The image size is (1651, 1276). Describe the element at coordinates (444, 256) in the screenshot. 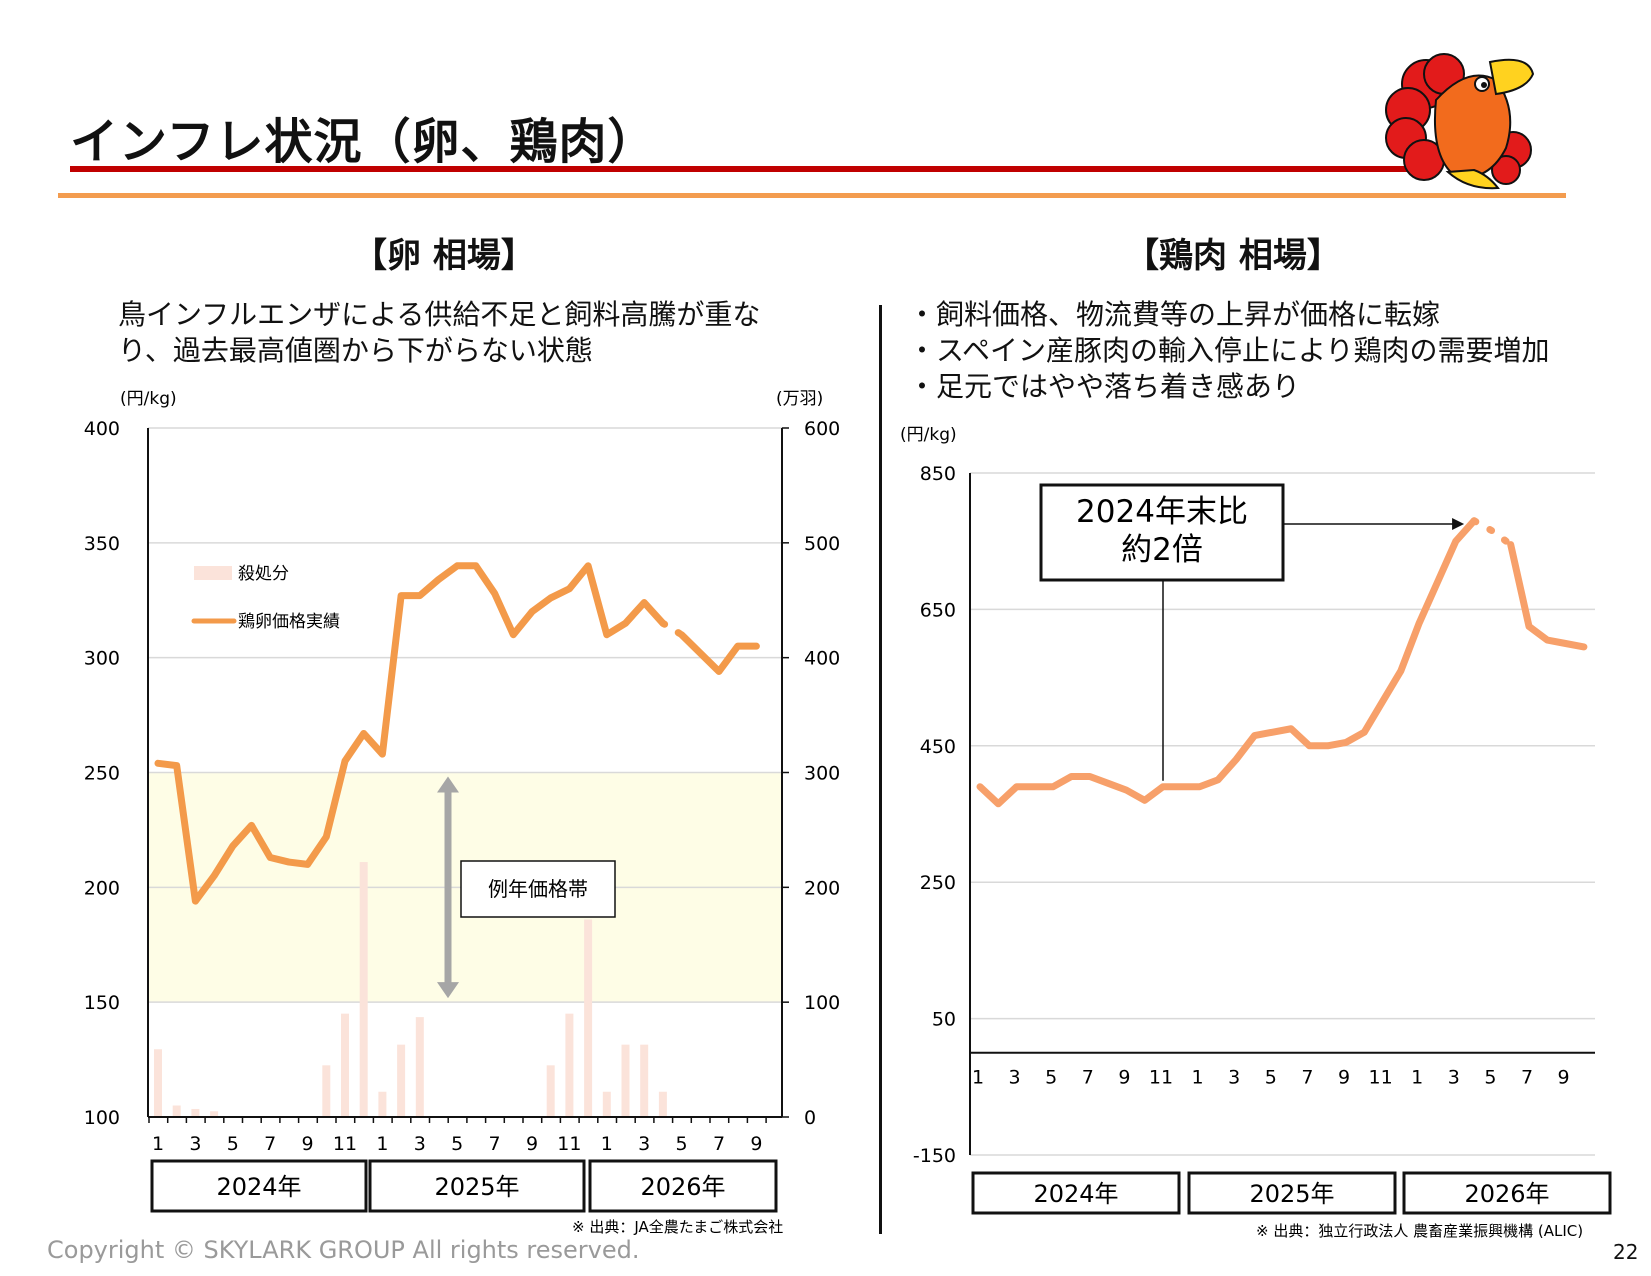

I see `egg-section-heading: 【卵 相場】` at that location.